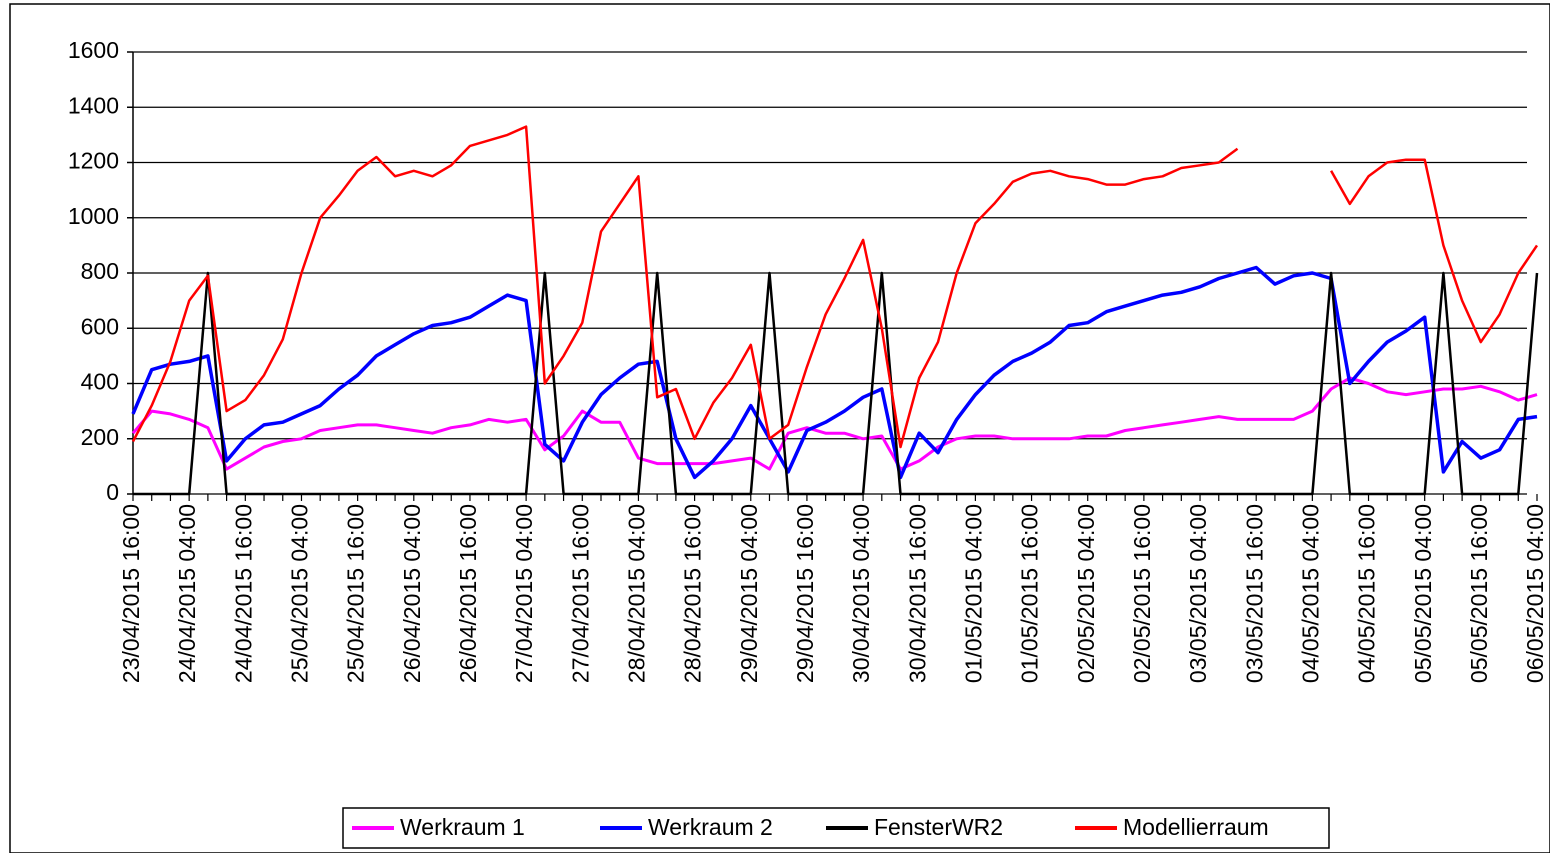  I want to click on x-tick-label: 24/04/2015 04:00, so click(187, 593).